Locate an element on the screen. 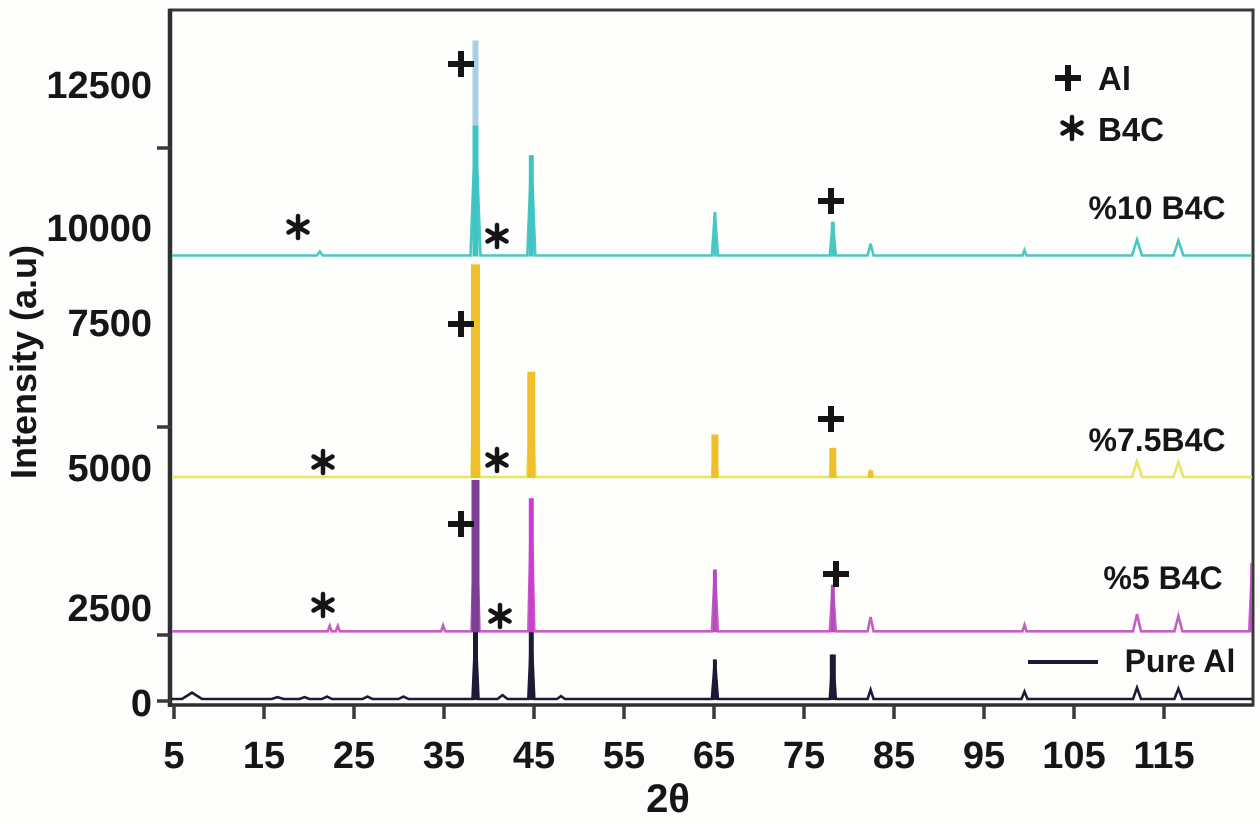  x-tick-label-55: 55 is located at coordinates (624, 756).